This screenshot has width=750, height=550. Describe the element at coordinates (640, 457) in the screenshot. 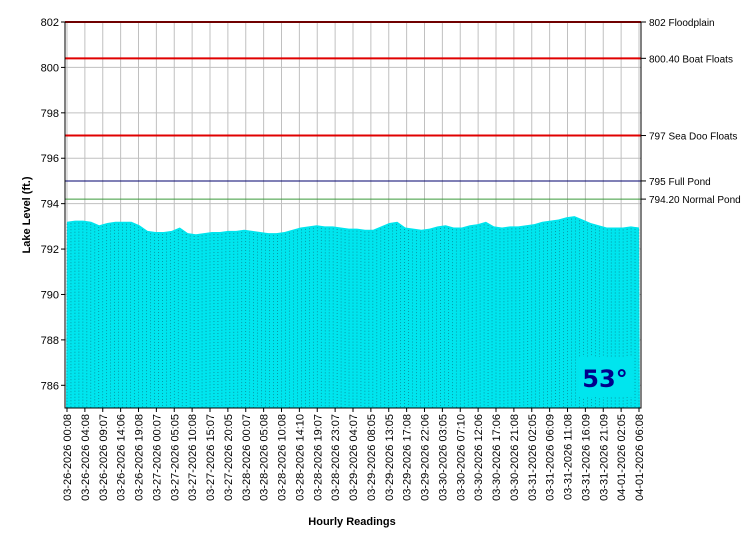

I see `x-tick-label: 04-01-2026 06:08` at that location.